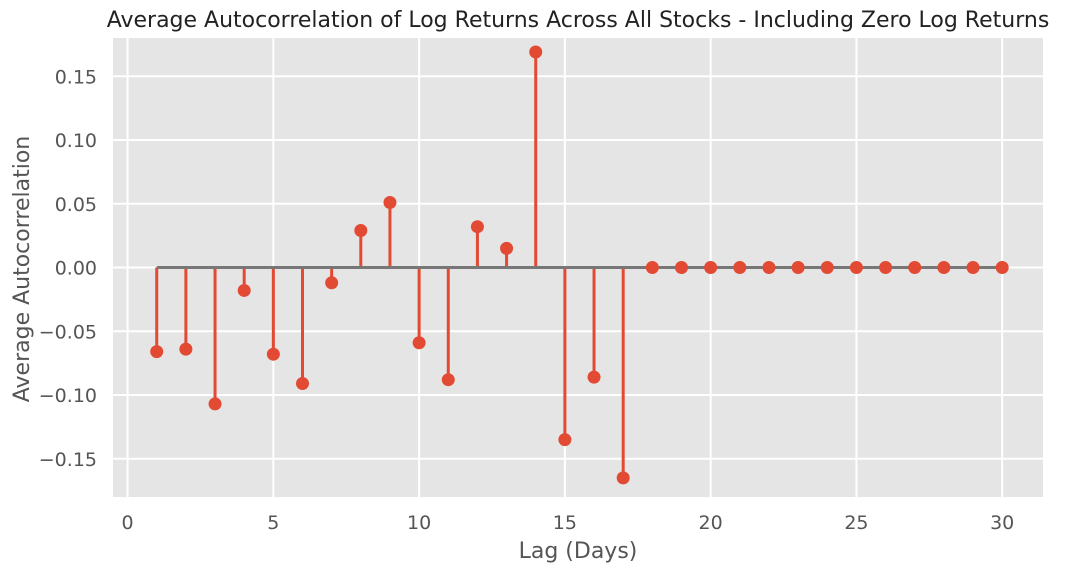 The image size is (1068, 574). I want to click on x-tick-label: 30, so click(1002, 523).